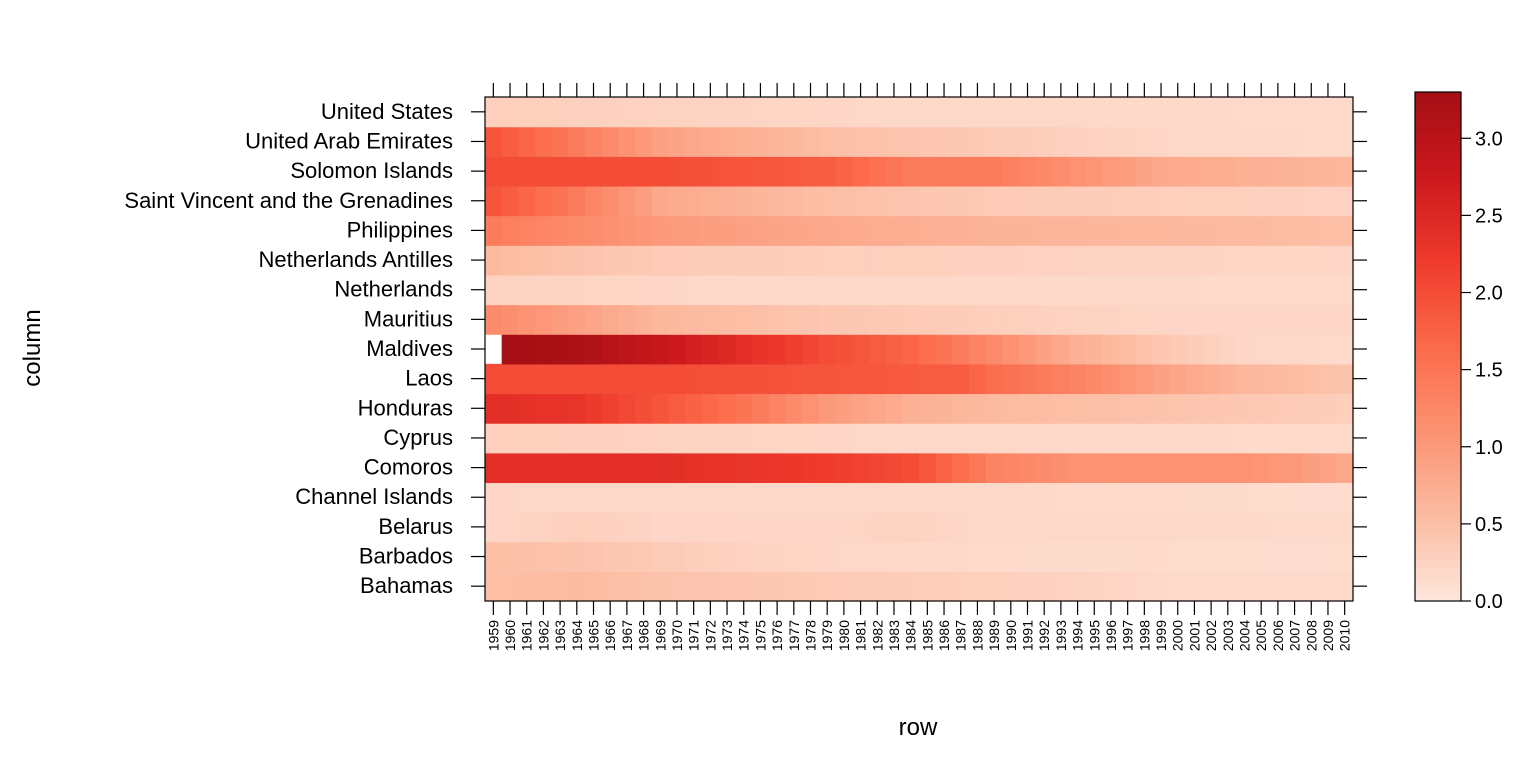 The width and height of the screenshot is (1536, 773). I want to click on colorbar-tick-label: 0.0, so click(1489, 602).